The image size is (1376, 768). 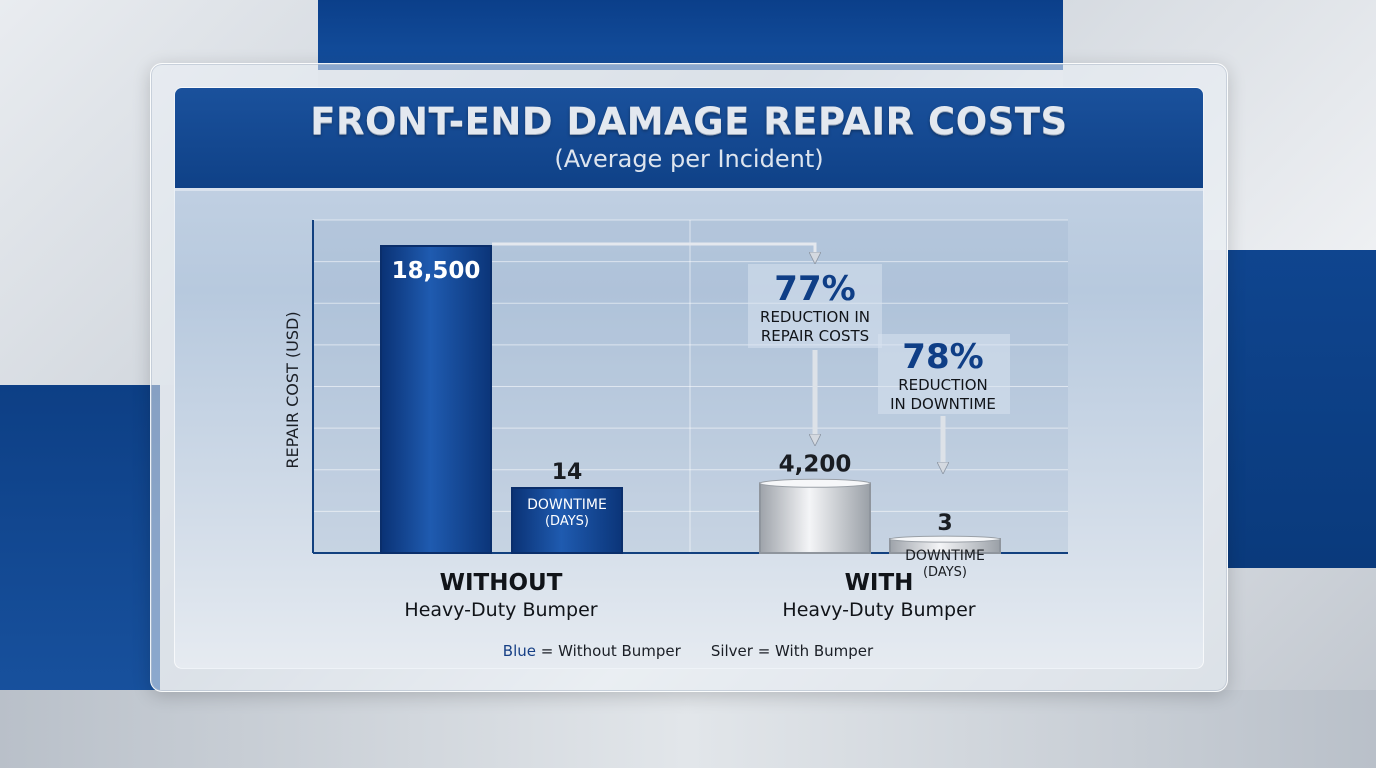 I want to click on annotation-percent: 77%, so click(x=814, y=289).